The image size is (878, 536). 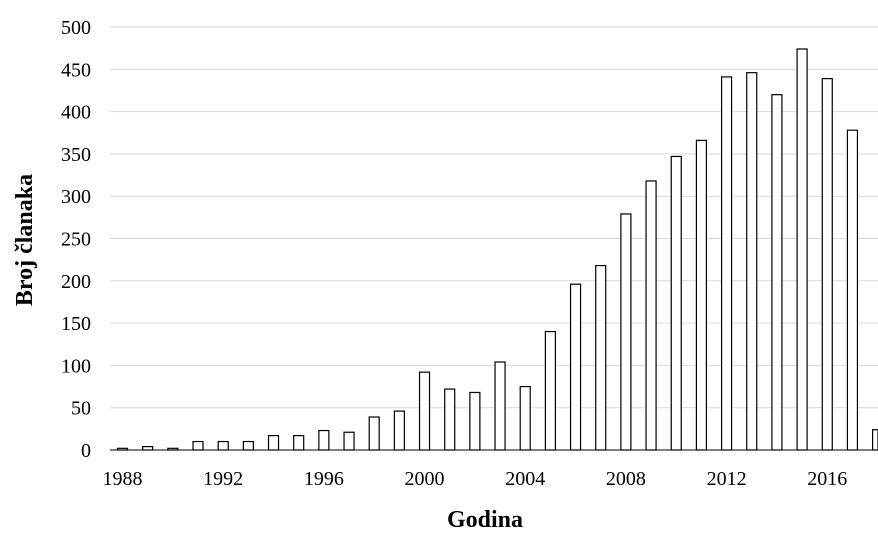 What do you see at coordinates (777, 272) in the screenshot?
I see `bar-2014` at bounding box center [777, 272].